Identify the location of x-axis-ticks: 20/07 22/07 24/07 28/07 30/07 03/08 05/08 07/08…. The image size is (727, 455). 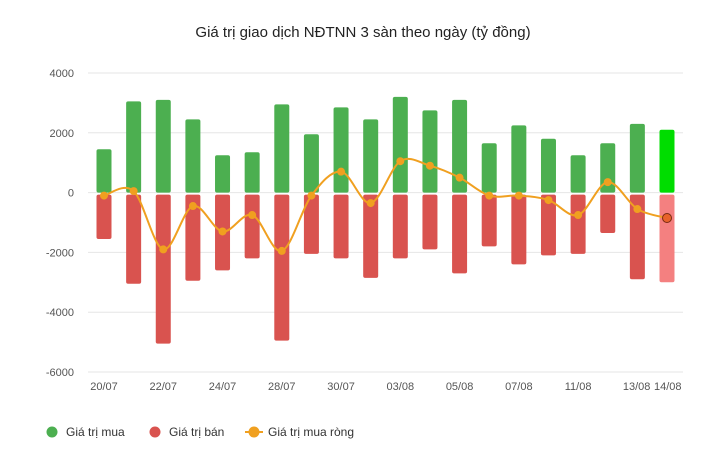
(385, 387).